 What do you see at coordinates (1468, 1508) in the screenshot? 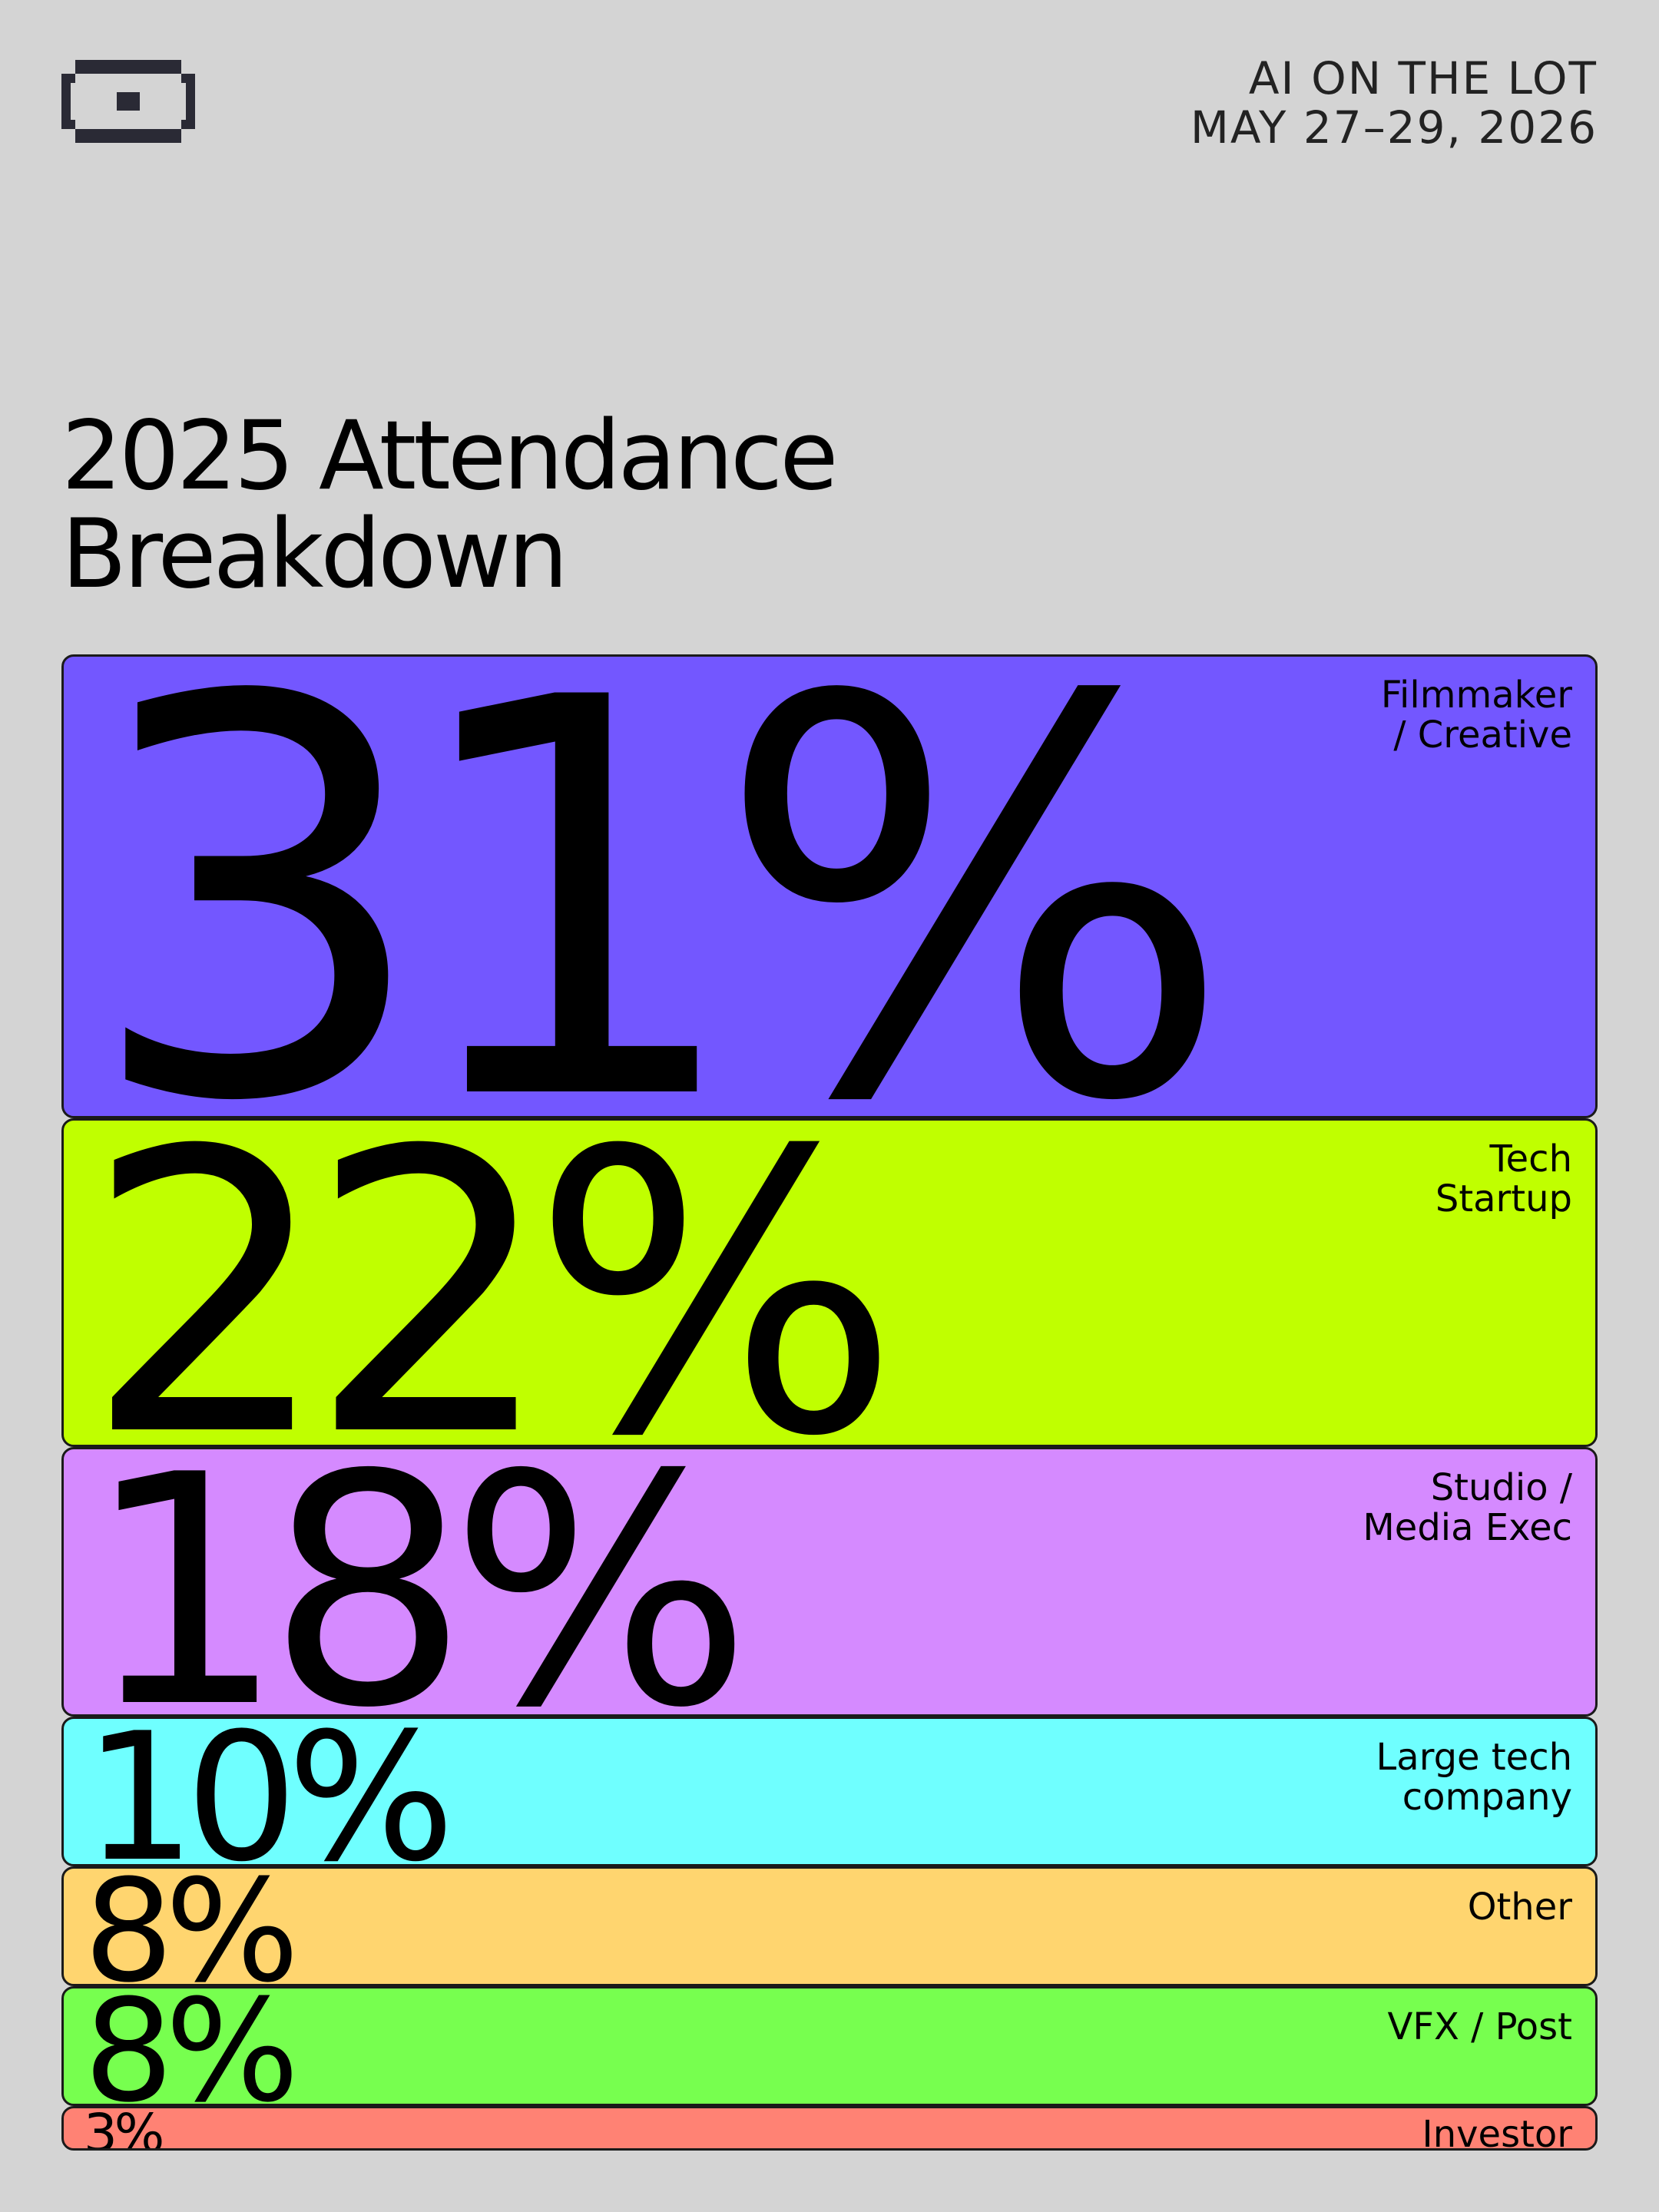
I see `category-label: Studio / Media Exec` at bounding box center [1468, 1508].